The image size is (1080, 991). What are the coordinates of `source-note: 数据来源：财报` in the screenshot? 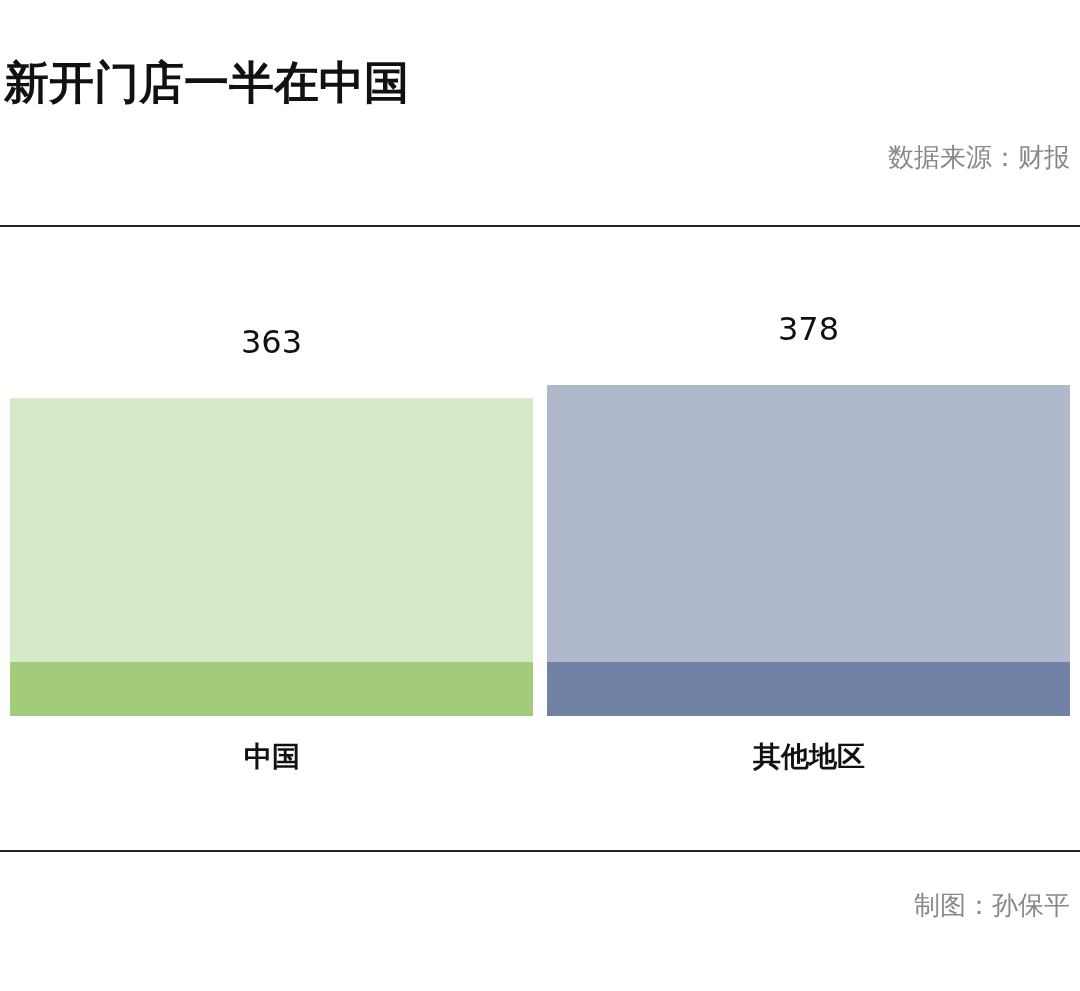 It's located at (979, 158).